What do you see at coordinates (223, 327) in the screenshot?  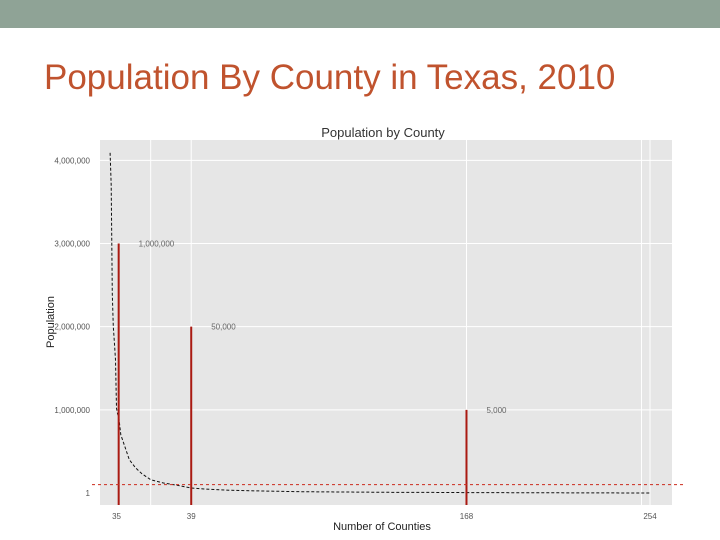 I see `marker-label: 50,000` at bounding box center [223, 327].